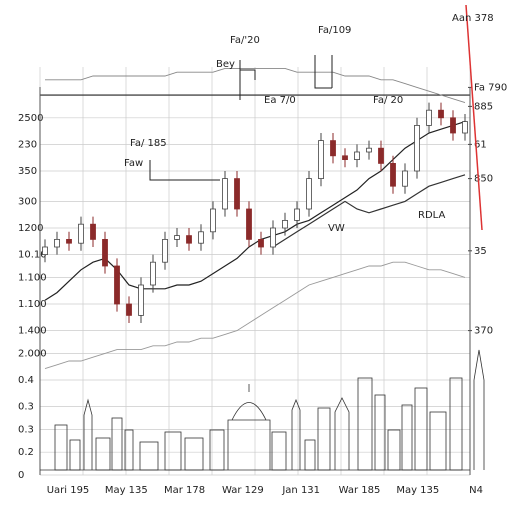 Image resolution: width=512 pixels, height=512 pixels. I want to click on y-tick-label: 0.2, so click(26, 452).